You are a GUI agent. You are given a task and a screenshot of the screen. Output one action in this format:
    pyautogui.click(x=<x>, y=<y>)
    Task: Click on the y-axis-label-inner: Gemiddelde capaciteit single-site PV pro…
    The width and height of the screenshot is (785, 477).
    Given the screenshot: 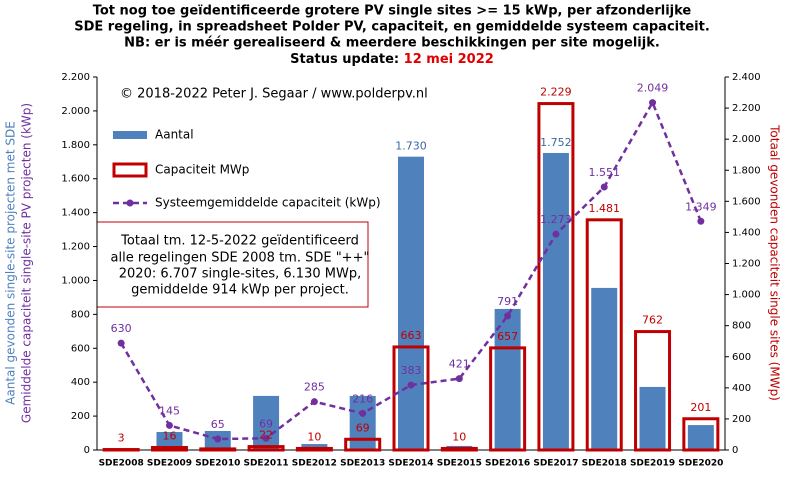 What is the action you would take?
    pyautogui.click(x=27, y=263)
    